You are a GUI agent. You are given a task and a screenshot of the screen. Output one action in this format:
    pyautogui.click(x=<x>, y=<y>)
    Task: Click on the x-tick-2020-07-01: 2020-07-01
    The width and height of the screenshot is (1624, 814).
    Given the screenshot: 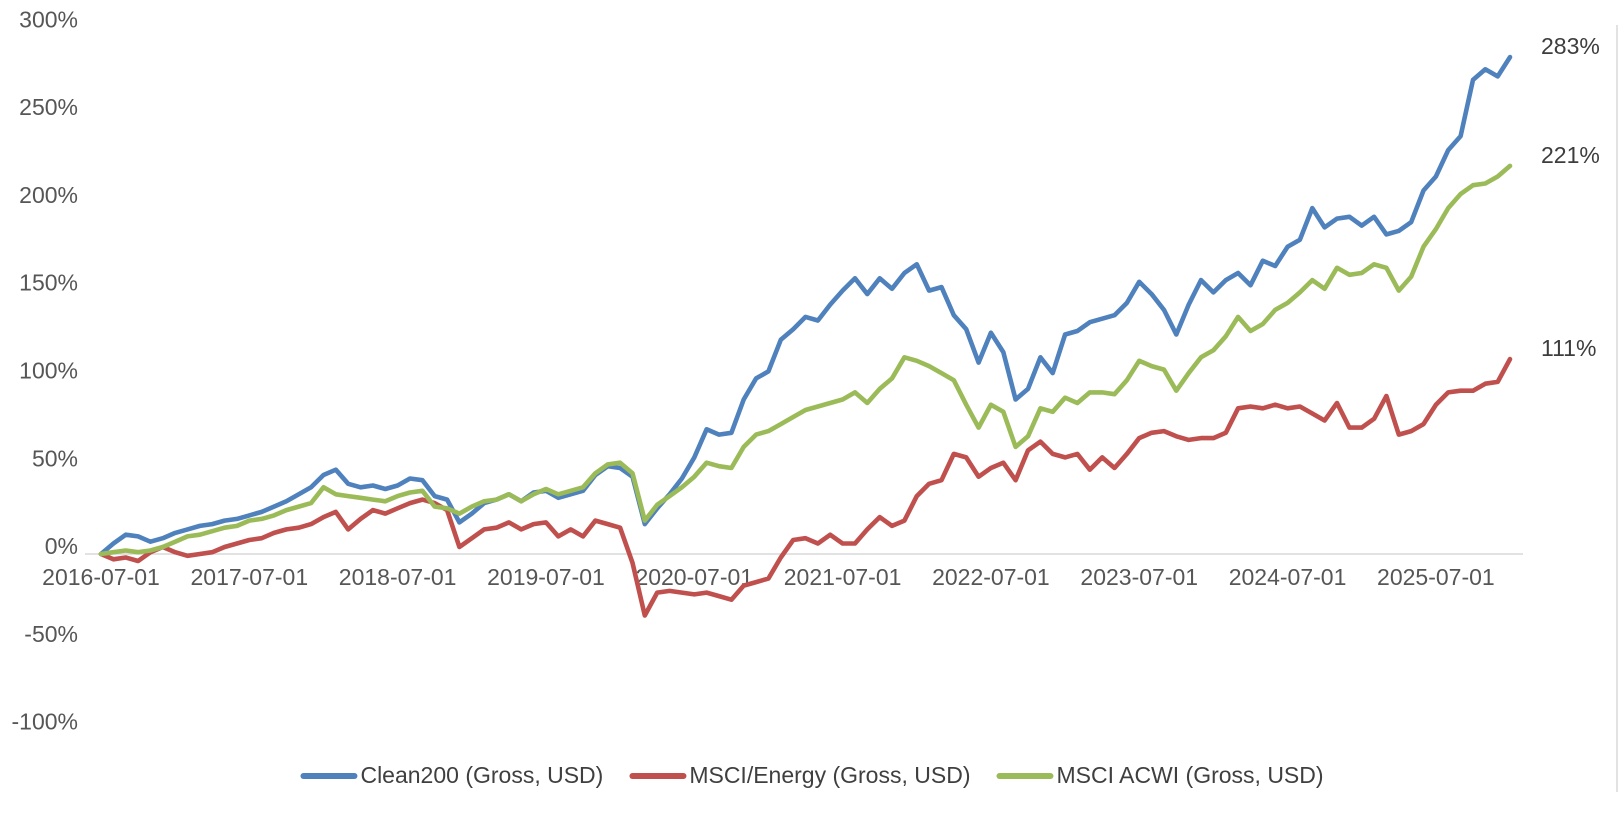 What is the action you would take?
    pyautogui.click(x=694, y=577)
    